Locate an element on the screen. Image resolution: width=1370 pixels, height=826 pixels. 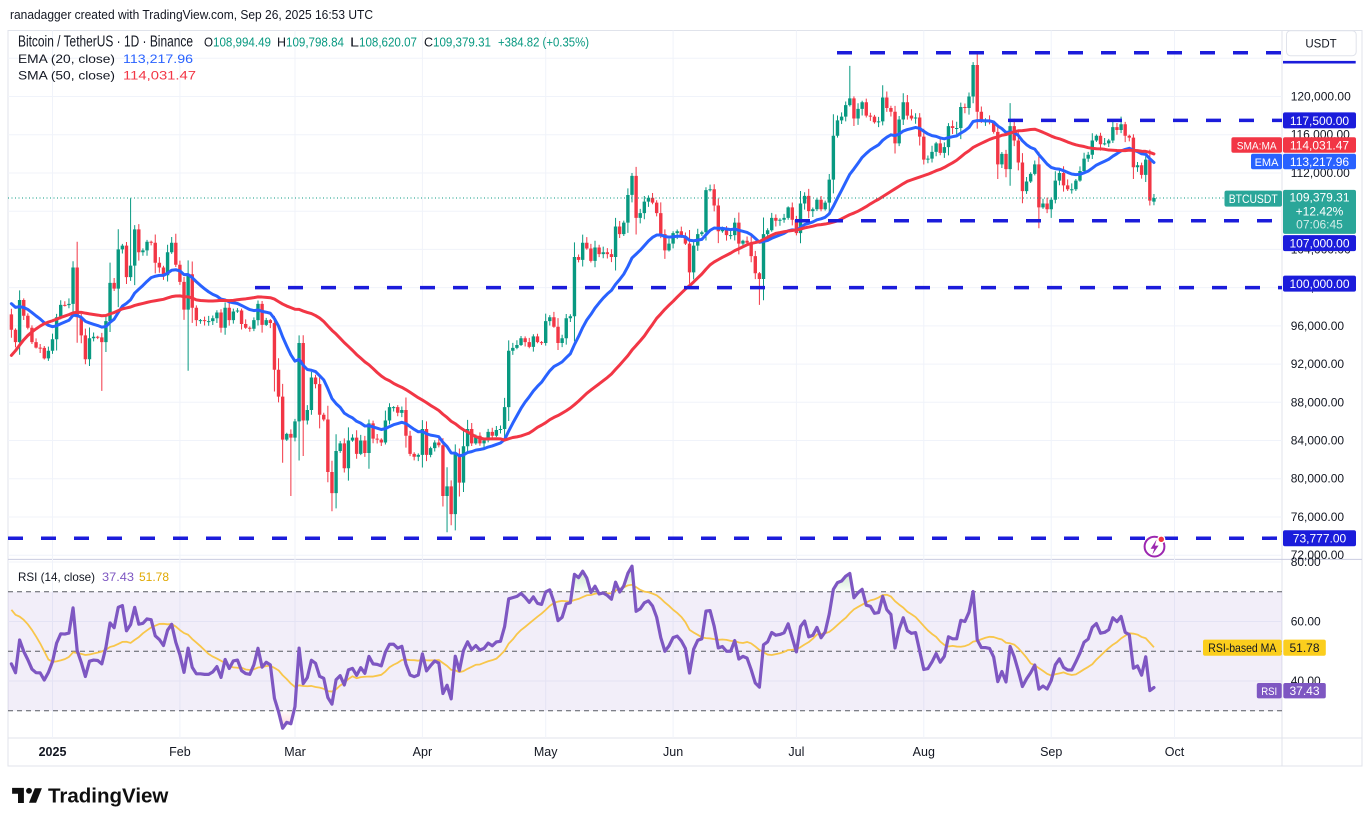
svg-text: Oct is located at coordinates (1175, 752).